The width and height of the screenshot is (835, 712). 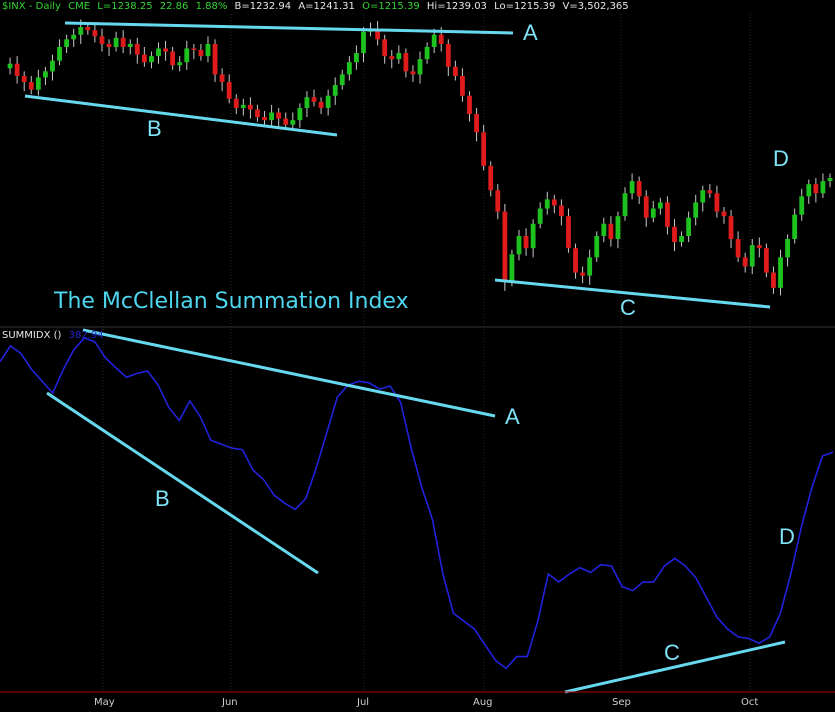 I want to click on x-axis-label-oct: Oct, so click(x=750, y=702).